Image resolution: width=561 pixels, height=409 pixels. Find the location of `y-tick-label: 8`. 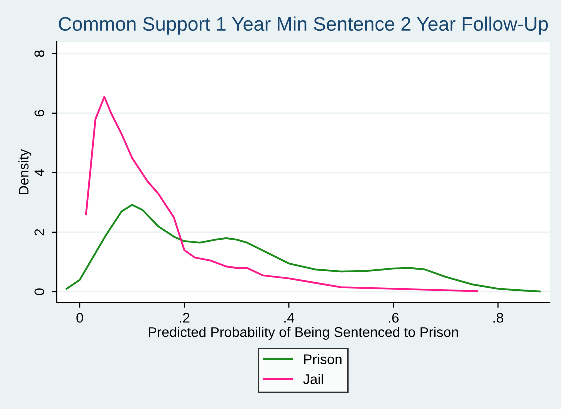

y-tick-label: 8 is located at coordinates (39, 54).